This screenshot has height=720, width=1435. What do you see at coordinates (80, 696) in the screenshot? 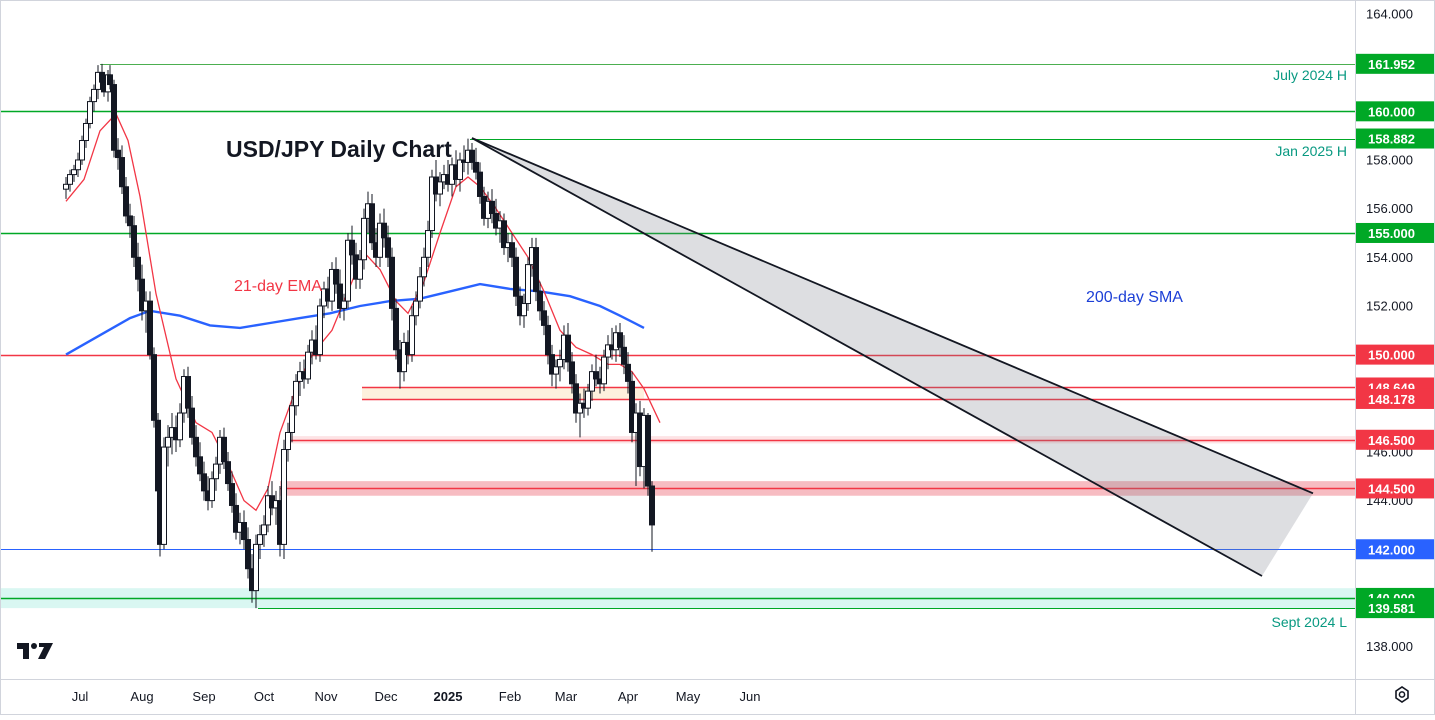
I see `x-tick-label: Jul` at bounding box center [80, 696].